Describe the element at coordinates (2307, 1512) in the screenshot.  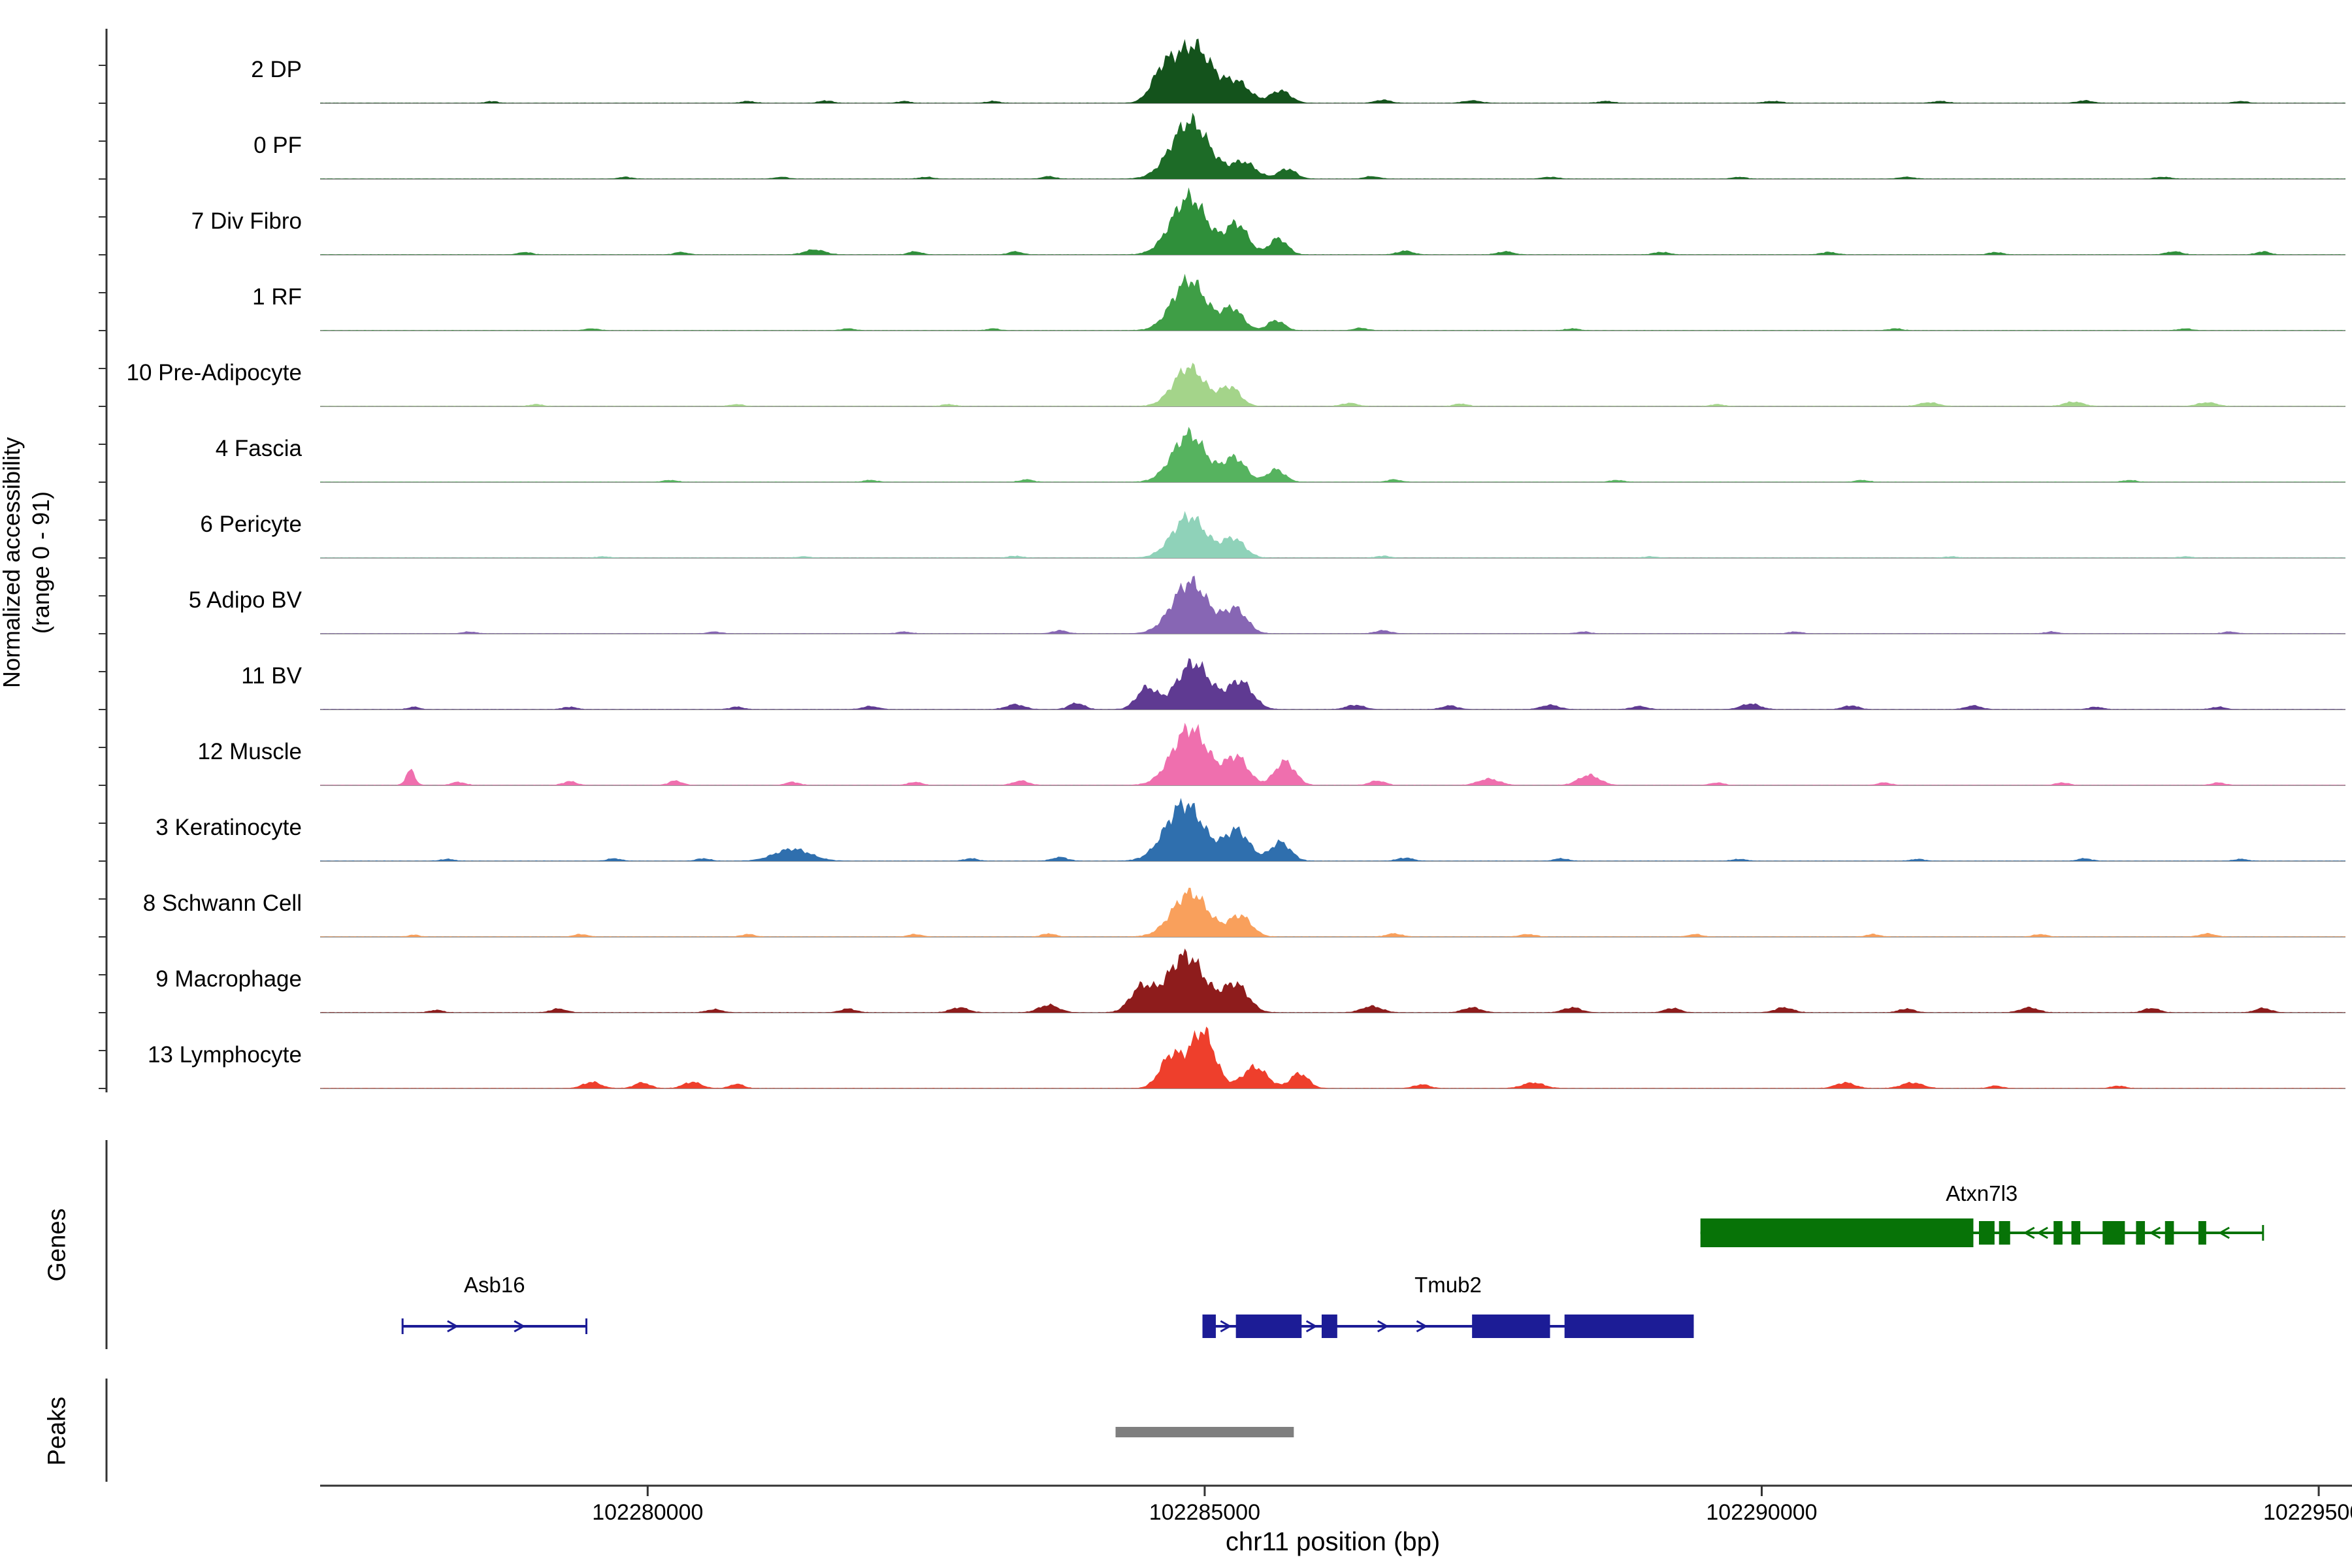
I see `x-tick-label-102295000: 102295000` at that location.